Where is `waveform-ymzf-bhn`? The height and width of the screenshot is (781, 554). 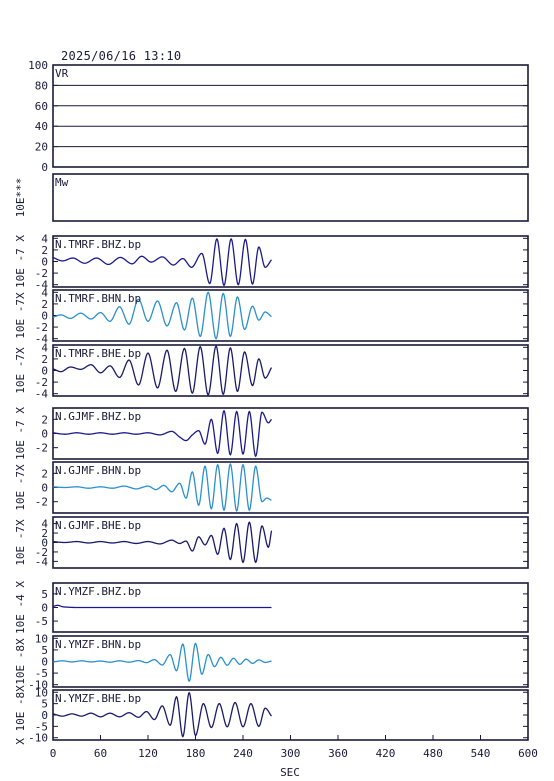
waveform-ymzf-bhn is located at coordinates (162, 662).